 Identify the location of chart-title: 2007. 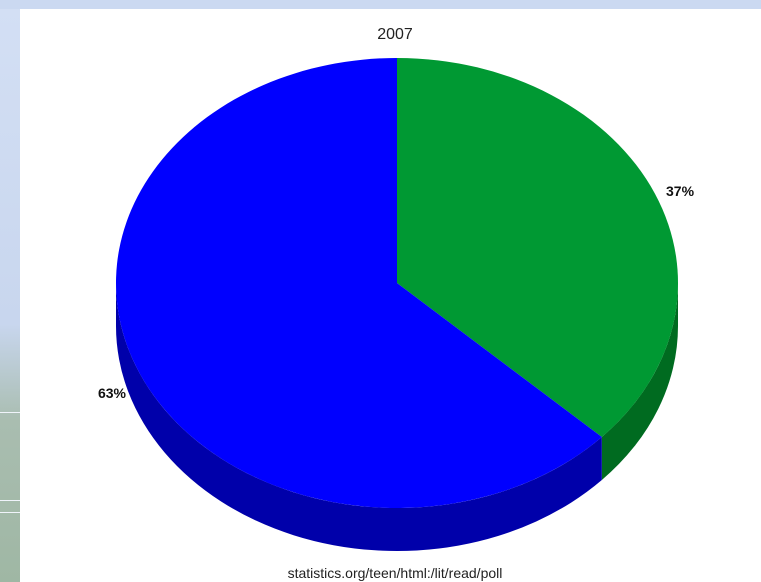
(395, 34).